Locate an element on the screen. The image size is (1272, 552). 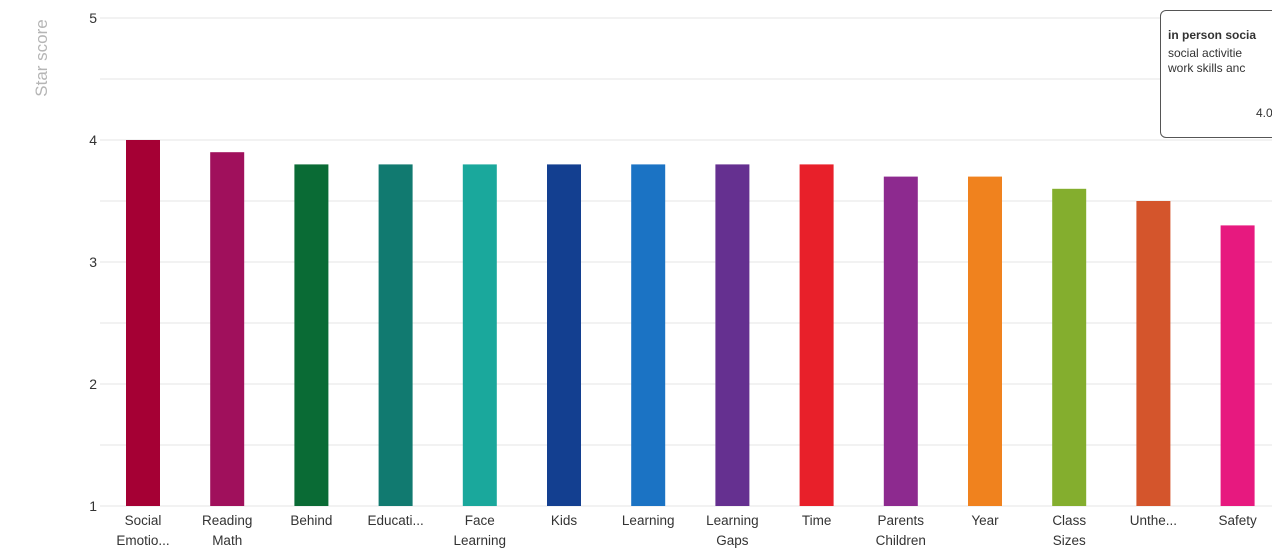
x-tick-label: Parents Children is located at coordinates (901, 530).